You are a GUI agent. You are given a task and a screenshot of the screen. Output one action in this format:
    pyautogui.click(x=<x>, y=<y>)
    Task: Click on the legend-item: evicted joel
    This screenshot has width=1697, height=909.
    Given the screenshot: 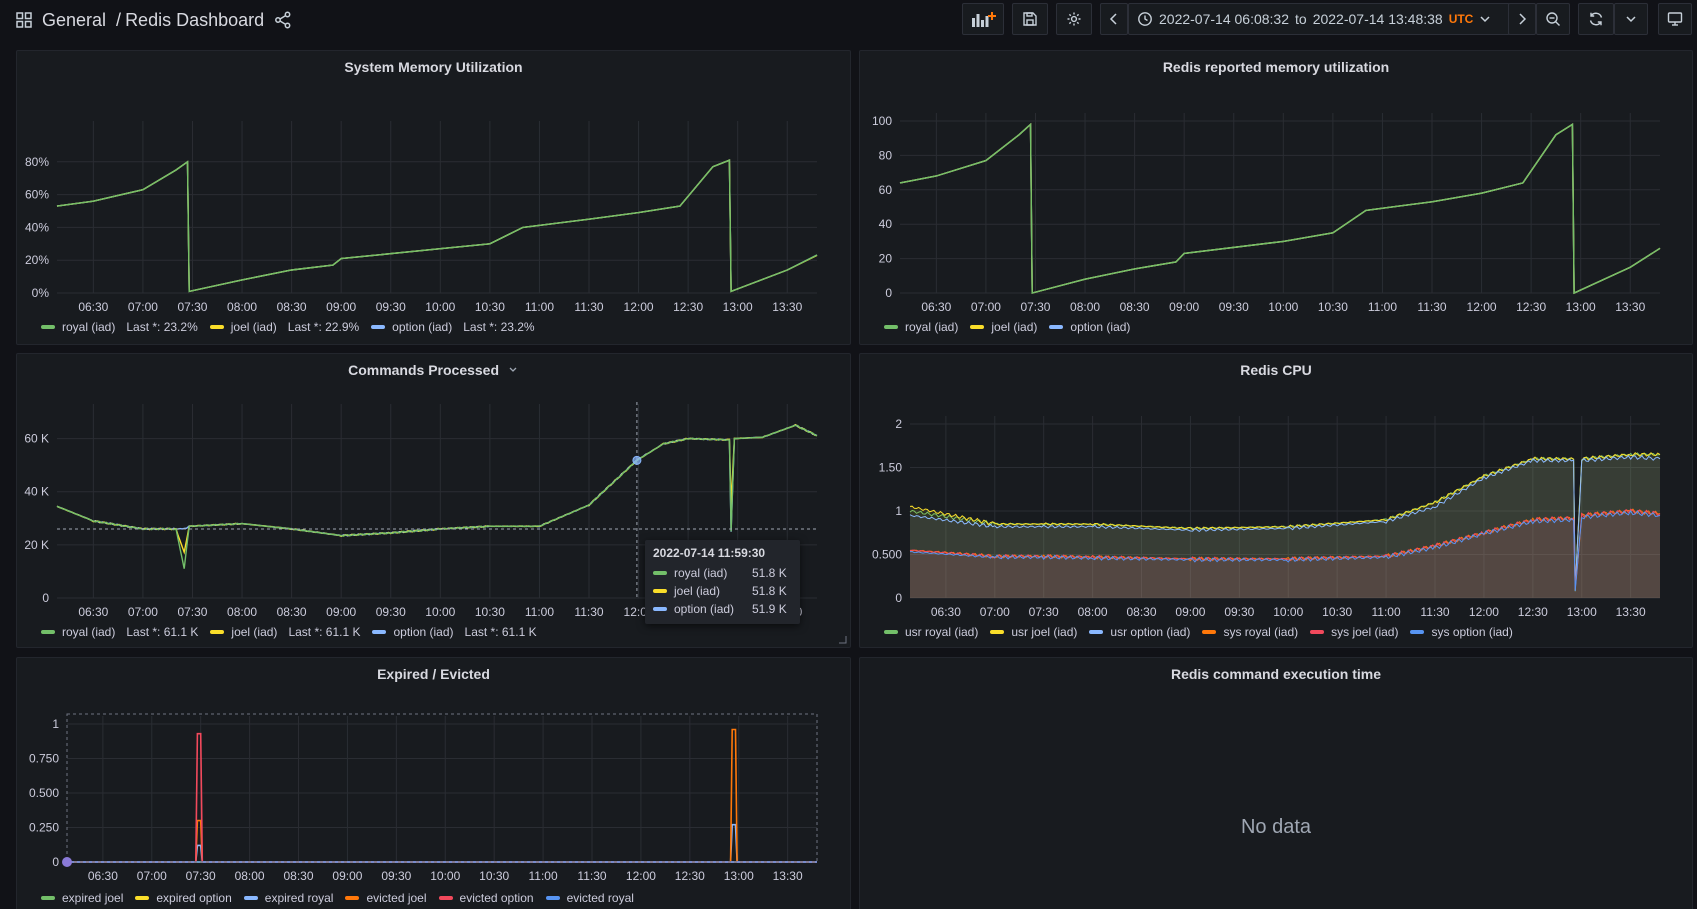 What is the action you would take?
    pyautogui.click(x=386, y=898)
    